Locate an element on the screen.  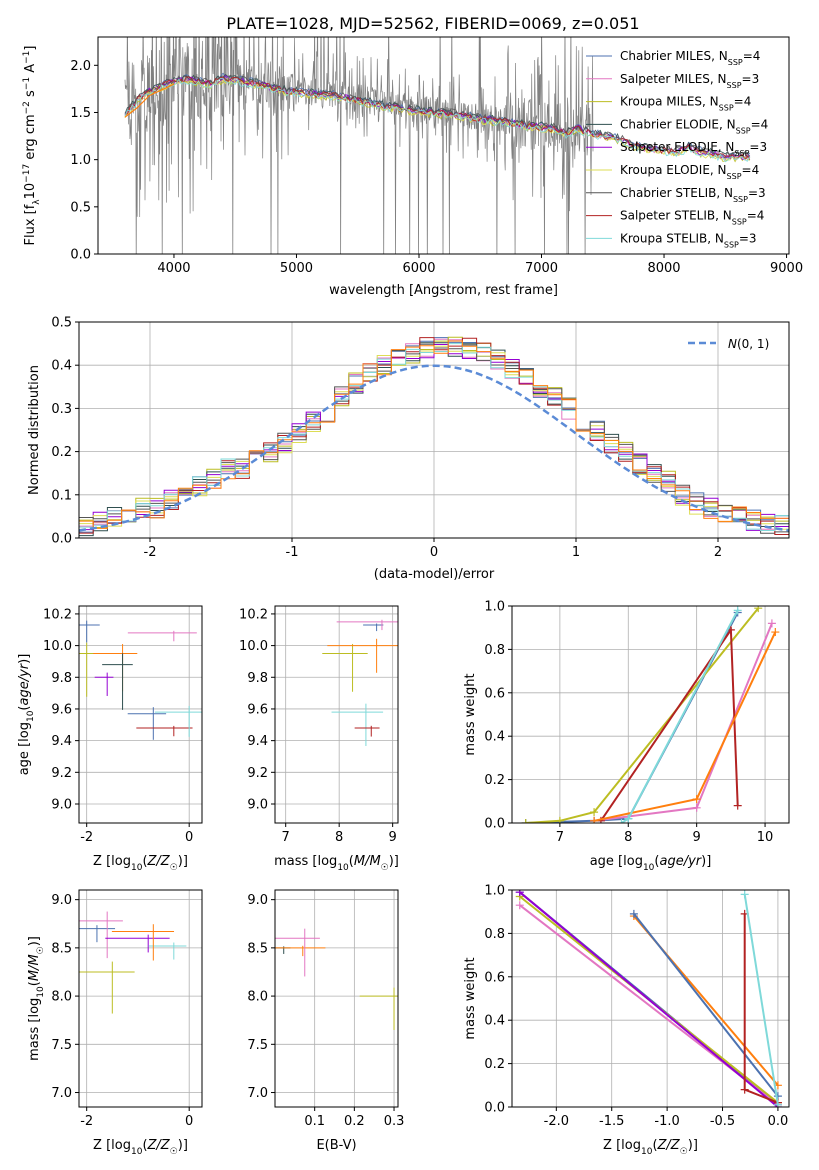
legend-prefix: Kroupa MILES, N is located at coordinates (669, 102).